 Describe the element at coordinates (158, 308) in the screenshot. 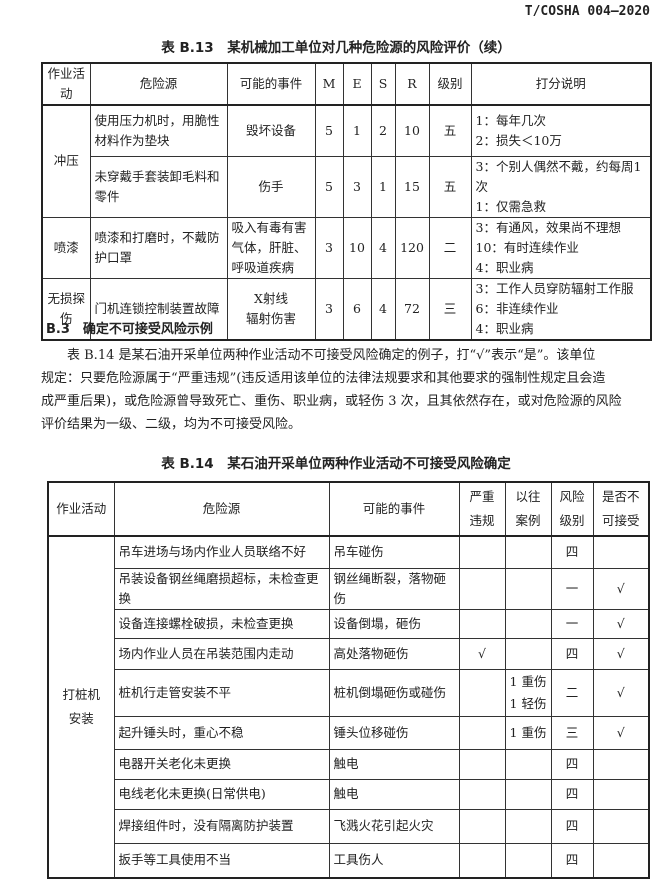

I see `hazard-cell: 门机连锁控制装置故障` at that location.